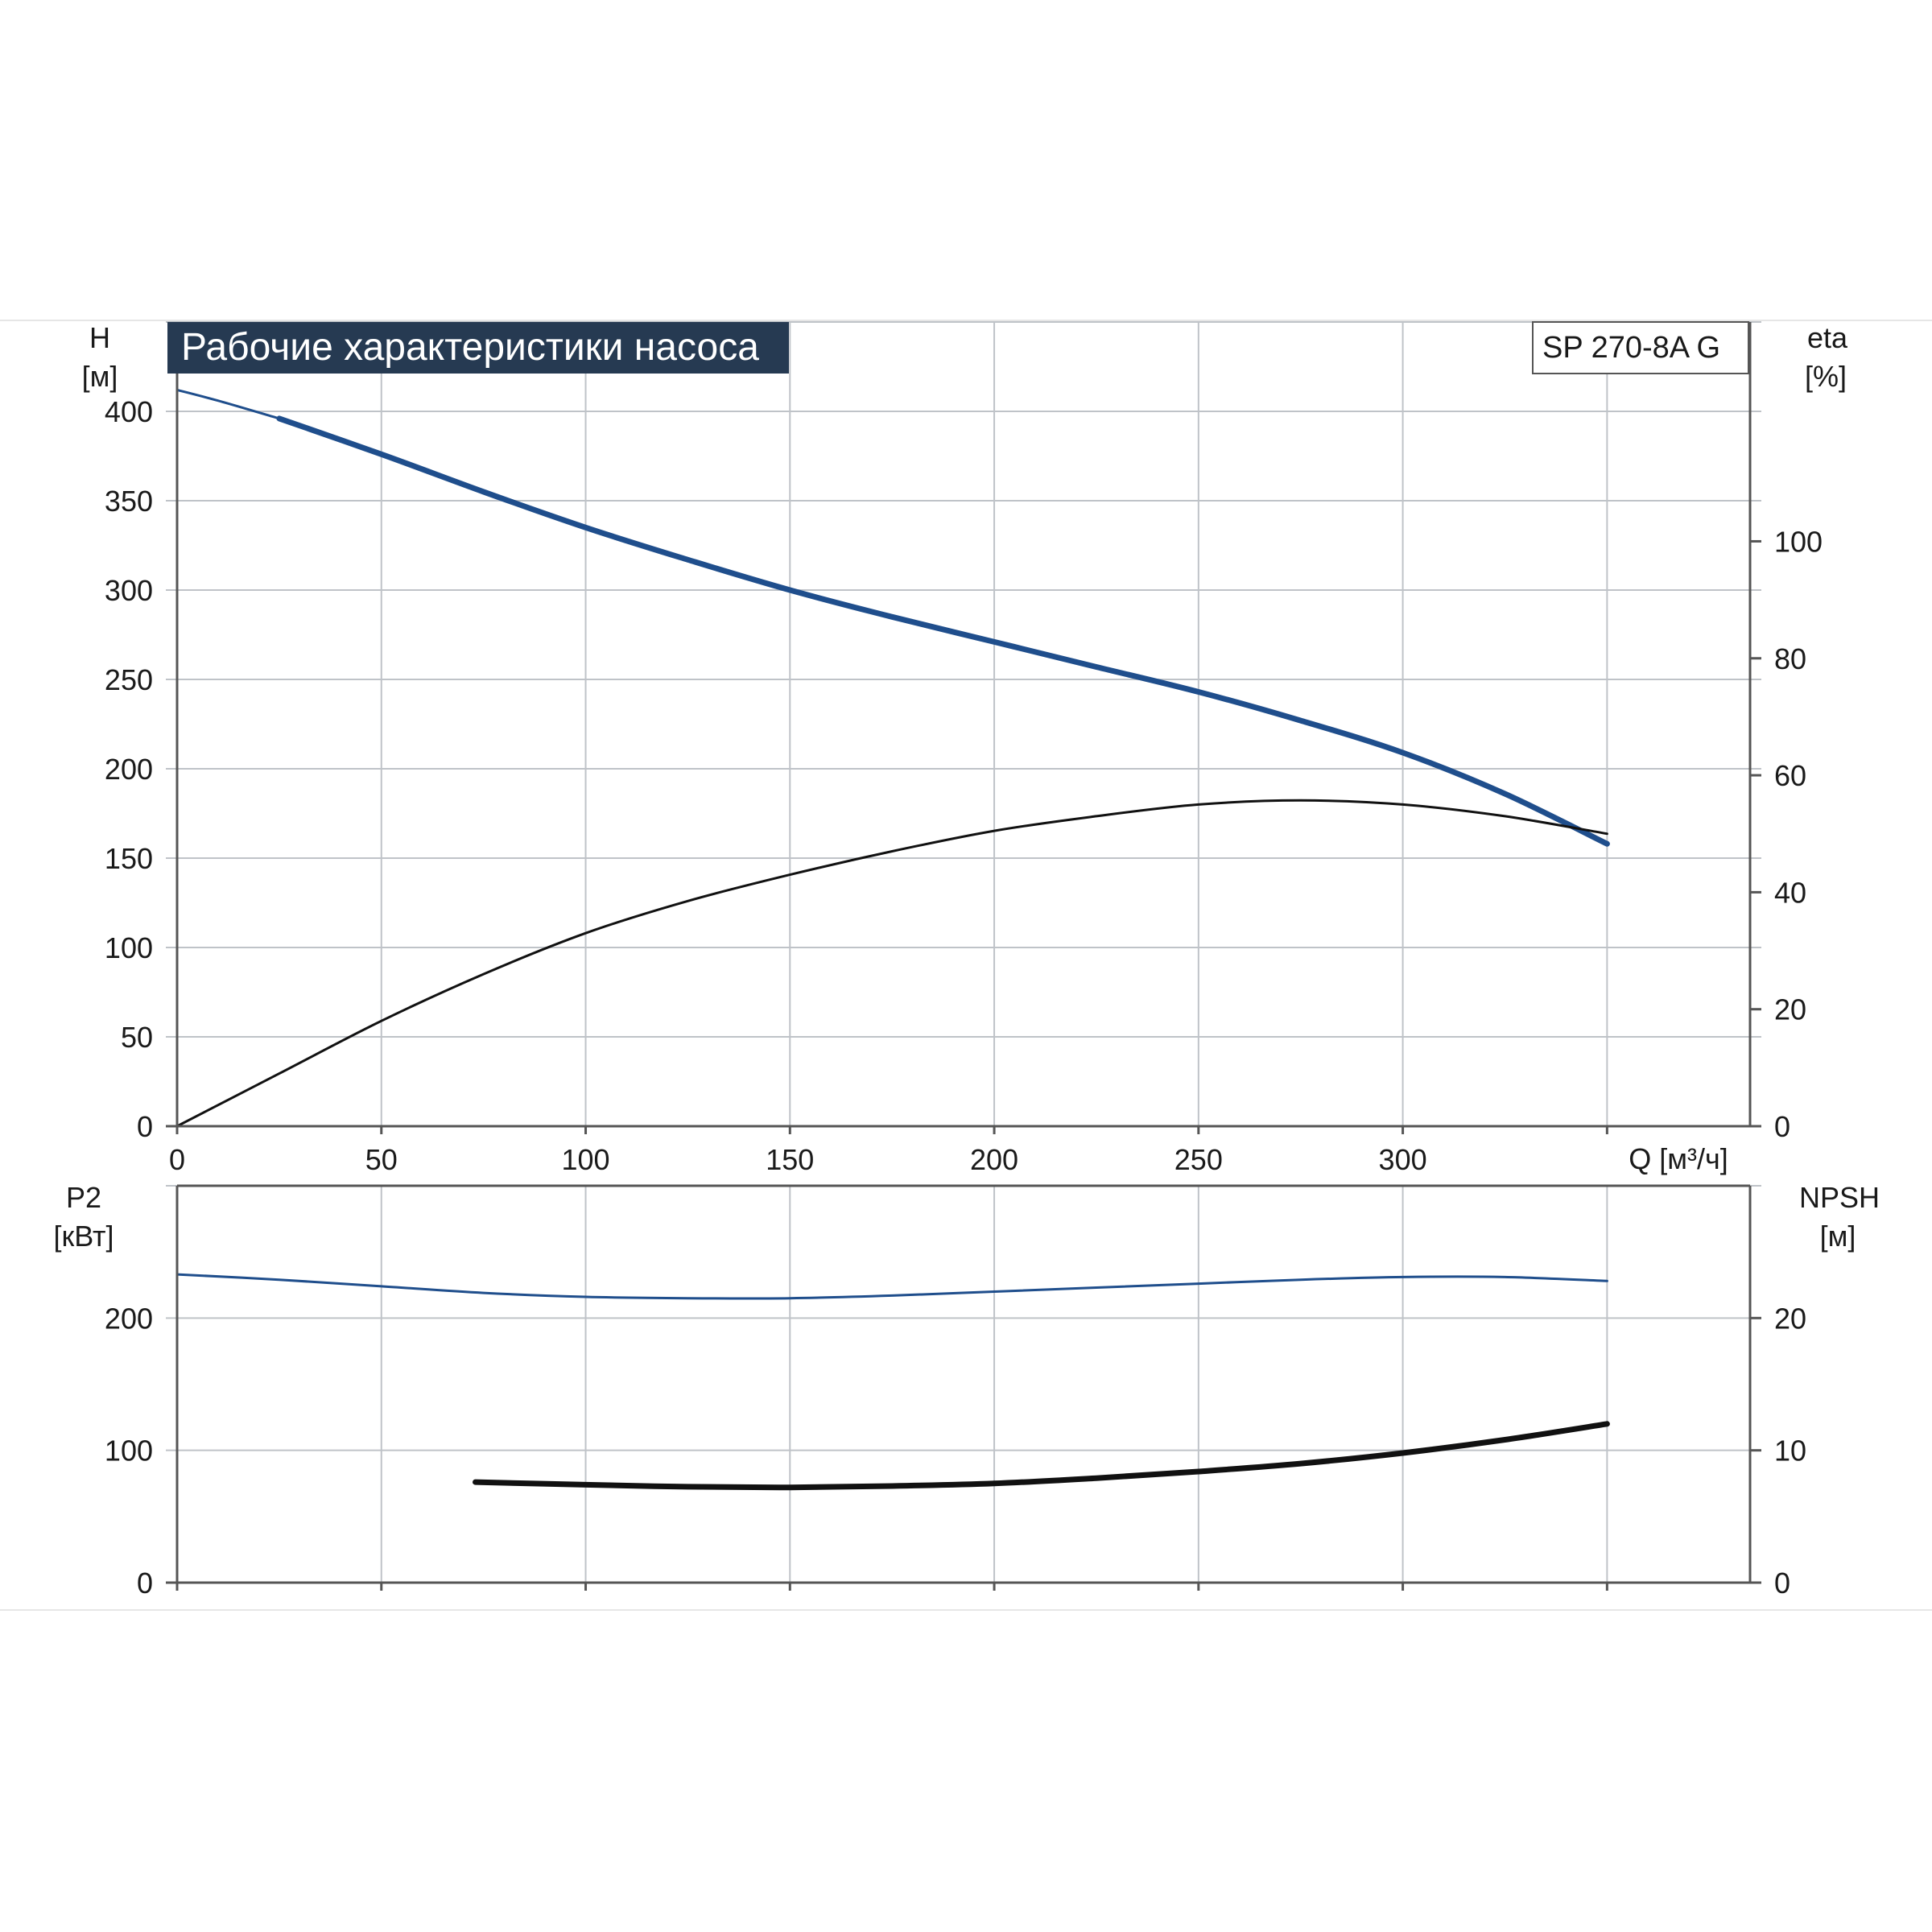 The image size is (1932, 1932). What do you see at coordinates (83, 1236) in the screenshot?
I see `p2-label-unit: [кВт]` at bounding box center [83, 1236].